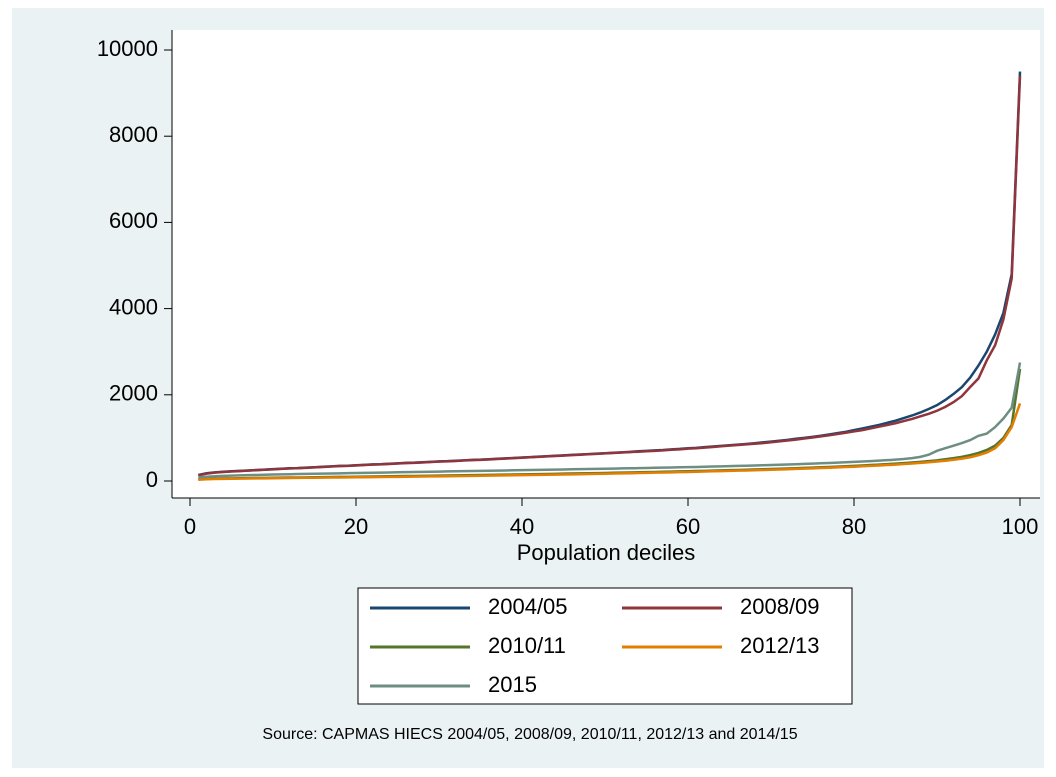 Image resolution: width=1056 pixels, height=777 pixels. I want to click on legend-label: 2008/09, so click(780, 606).